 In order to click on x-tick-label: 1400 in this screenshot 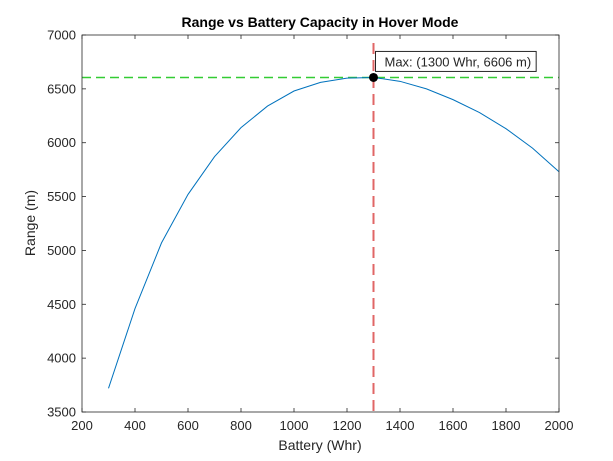, I will do `click(400, 425)`.